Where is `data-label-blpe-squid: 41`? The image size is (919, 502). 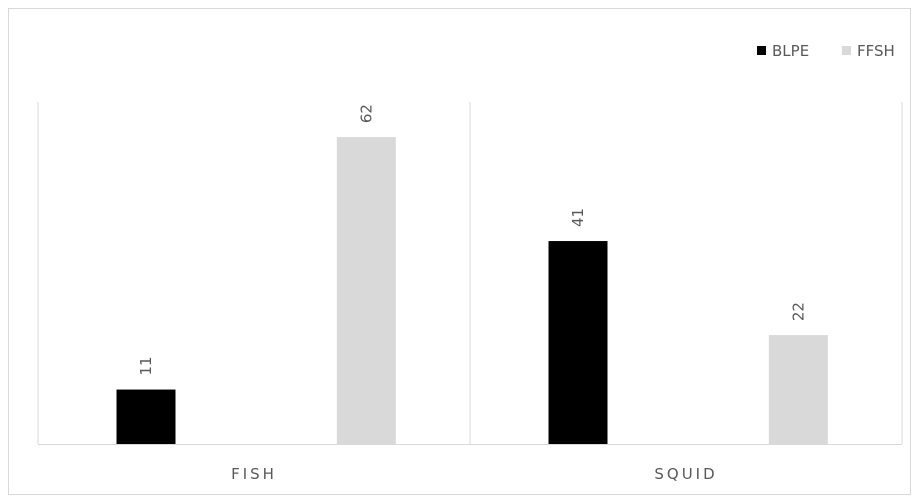
data-label-blpe-squid: 41 is located at coordinates (578, 217).